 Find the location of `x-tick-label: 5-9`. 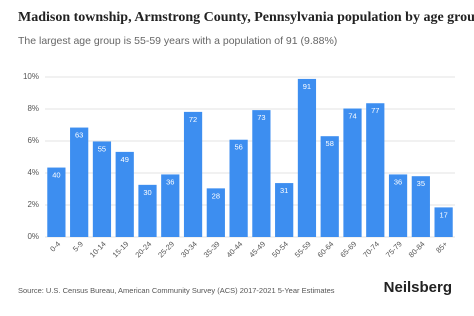

x-tick-label: 5-9 is located at coordinates (78, 246).